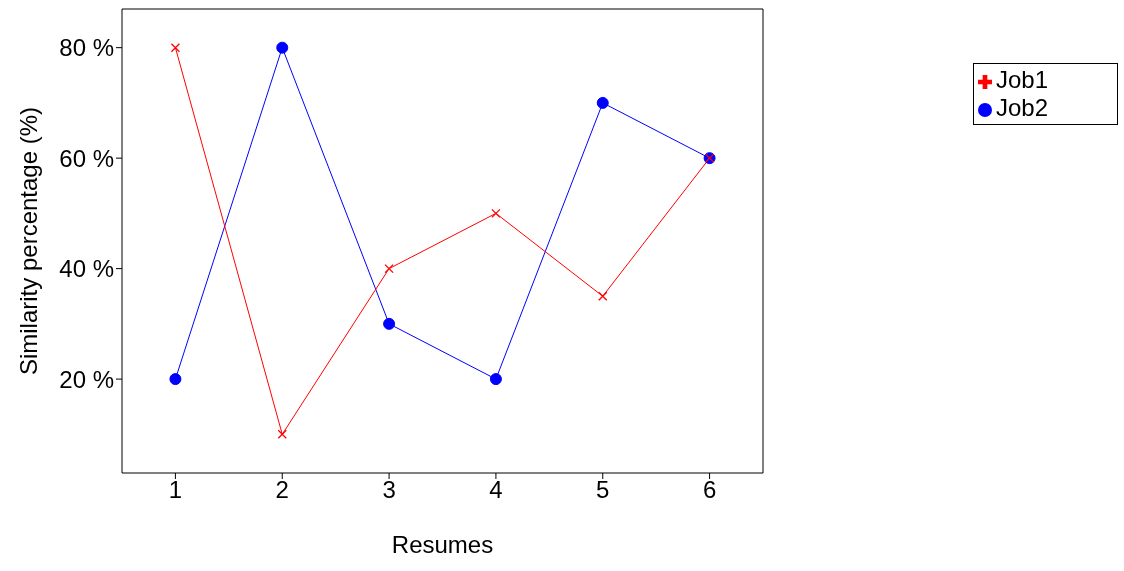 This screenshot has width=1124, height=571. What do you see at coordinates (86, 269) in the screenshot?
I see `y-tick-label: 40 %` at bounding box center [86, 269].